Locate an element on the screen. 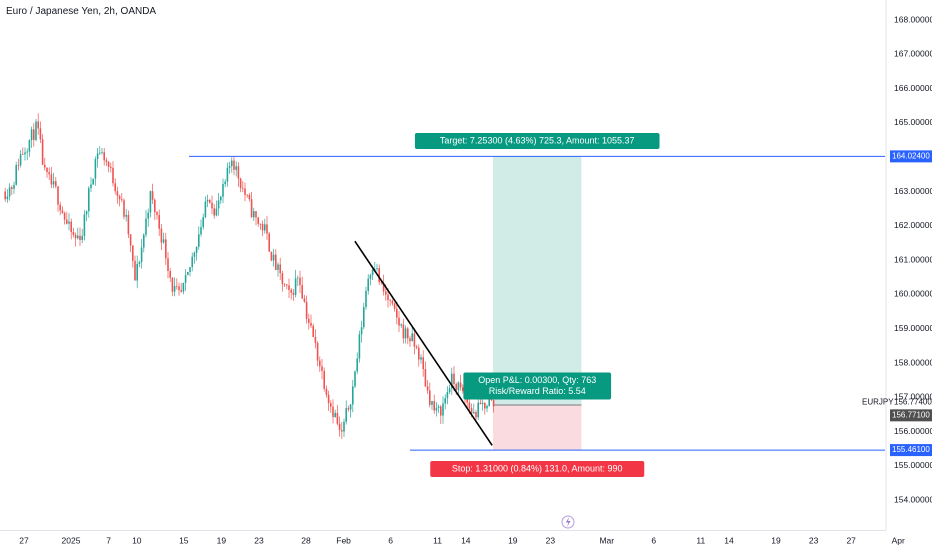 This screenshot has height=555, width=932. open-pl-label-bg is located at coordinates (537, 386).